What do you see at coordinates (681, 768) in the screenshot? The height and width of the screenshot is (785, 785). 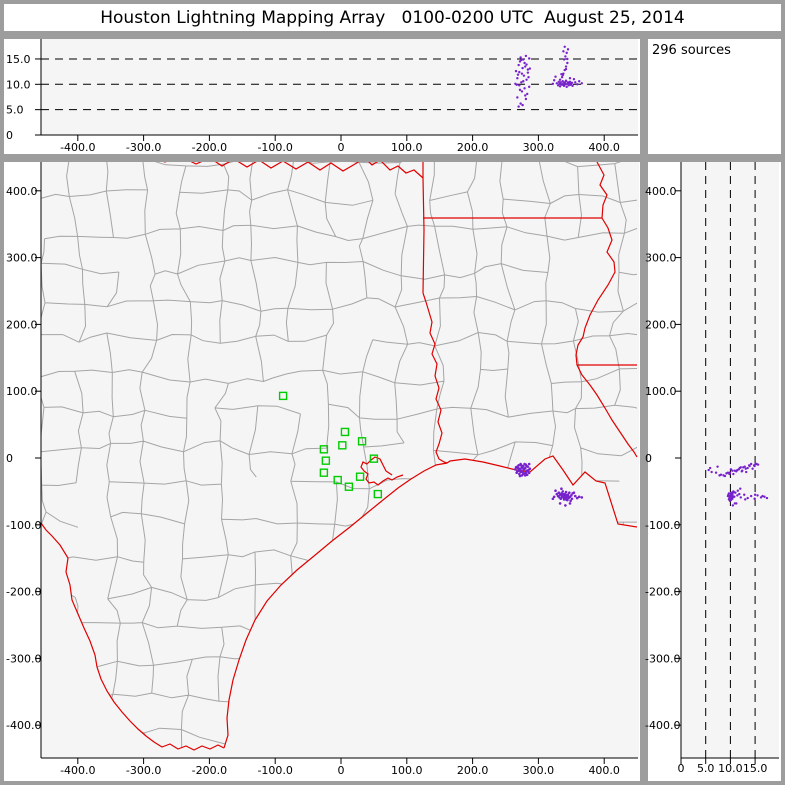 I see `x-tick-label: 0` at bounding box center [681, 768].